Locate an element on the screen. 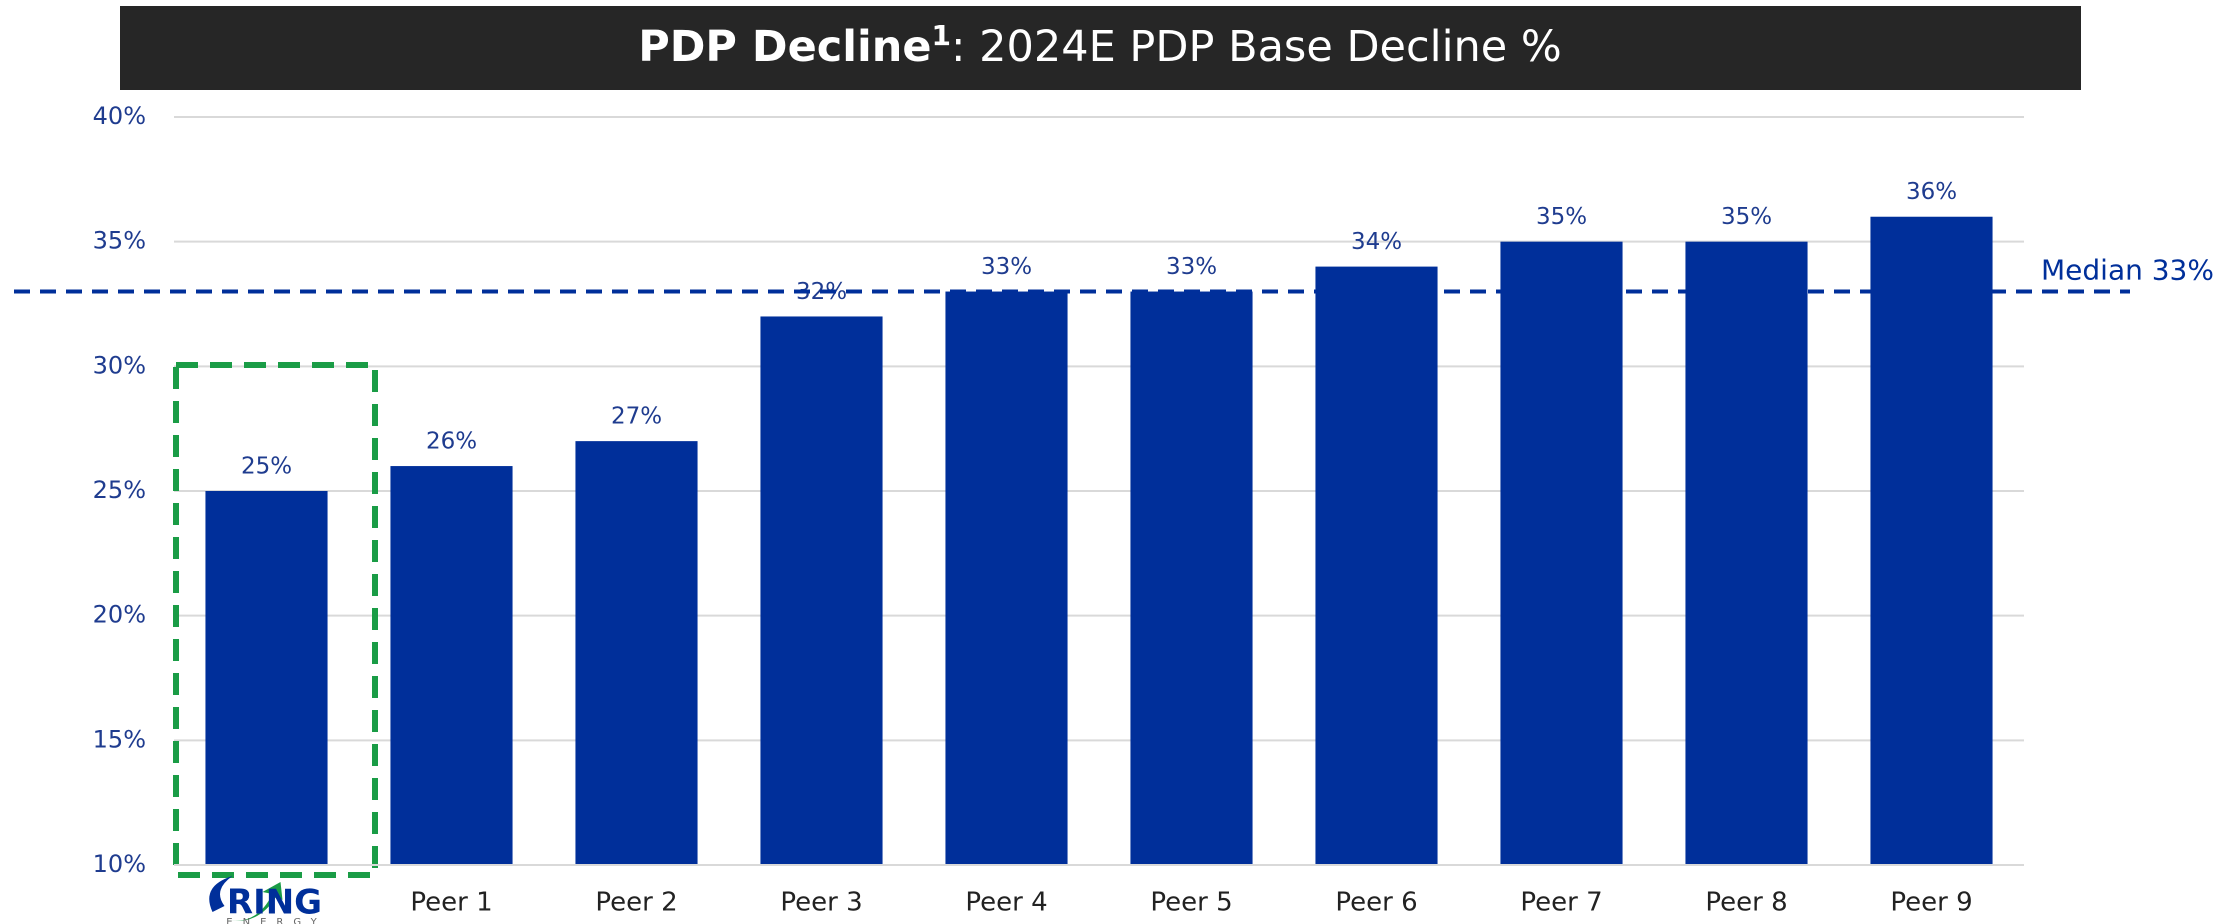 The width and height of the screenshot is (2232, 924). title-bar is located at coordinates (1100, 48).